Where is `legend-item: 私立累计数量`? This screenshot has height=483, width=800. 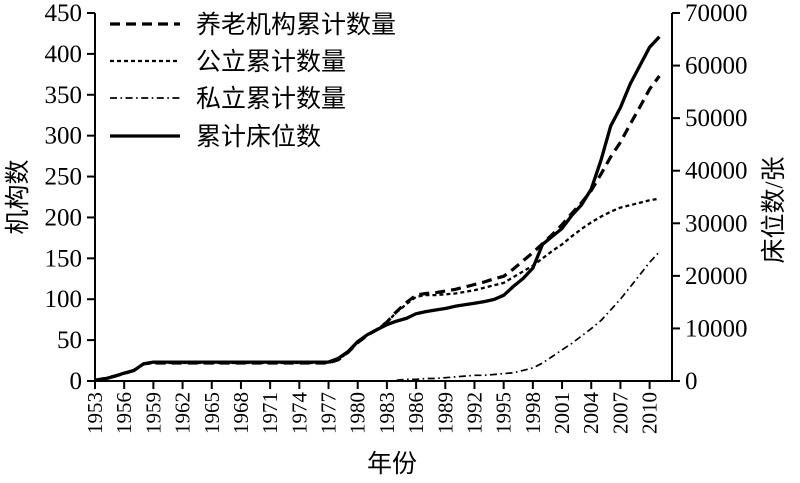
legend-item: 私立累计数量 is located at coordinates (228, 99).